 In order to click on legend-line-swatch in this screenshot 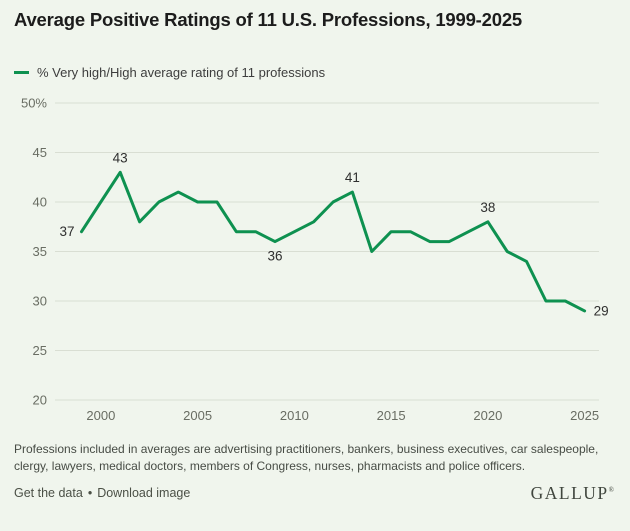, I will do `click(21, 72)`.